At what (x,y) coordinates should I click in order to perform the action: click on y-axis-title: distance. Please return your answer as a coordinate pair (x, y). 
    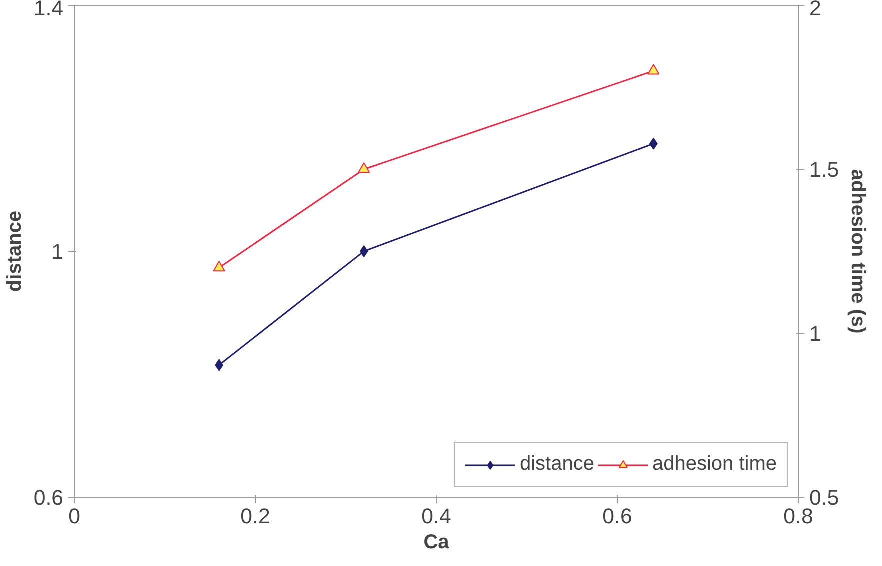
    Looking at the image, I should click on (15, 251).